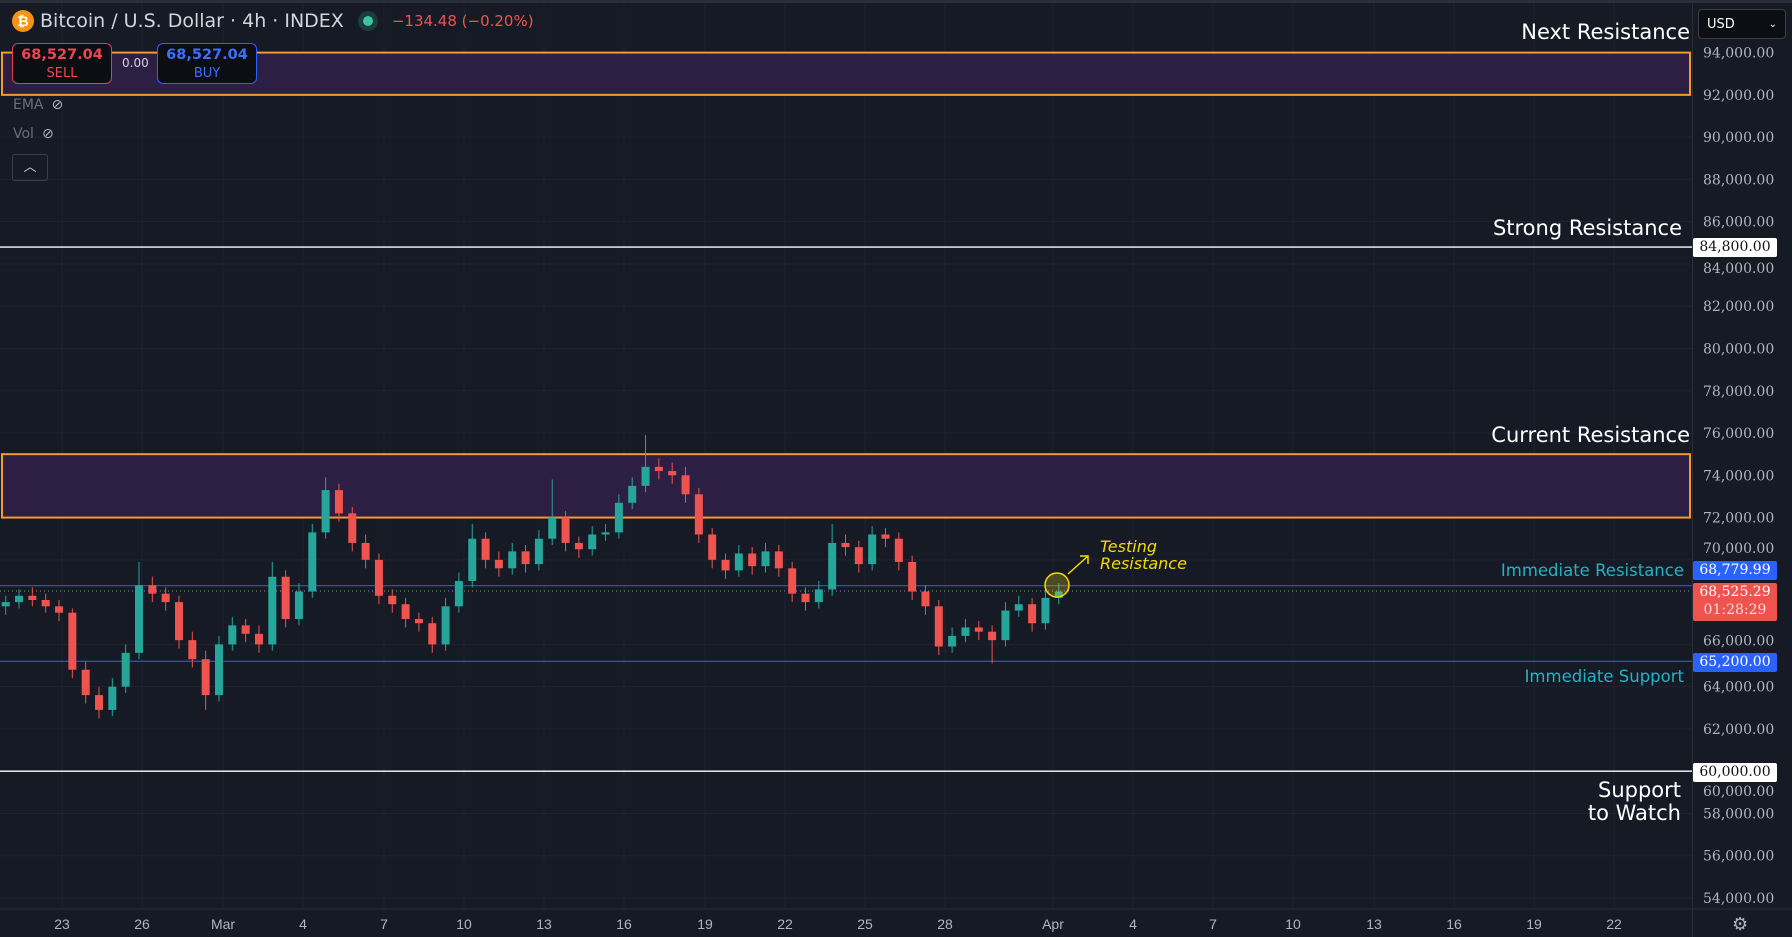 This screenshot has width=1792, height=937. What do you see at coordinates (62, 73) in the screenshot?
I see `sell-label: SELL` at bounding box center [62, 73].